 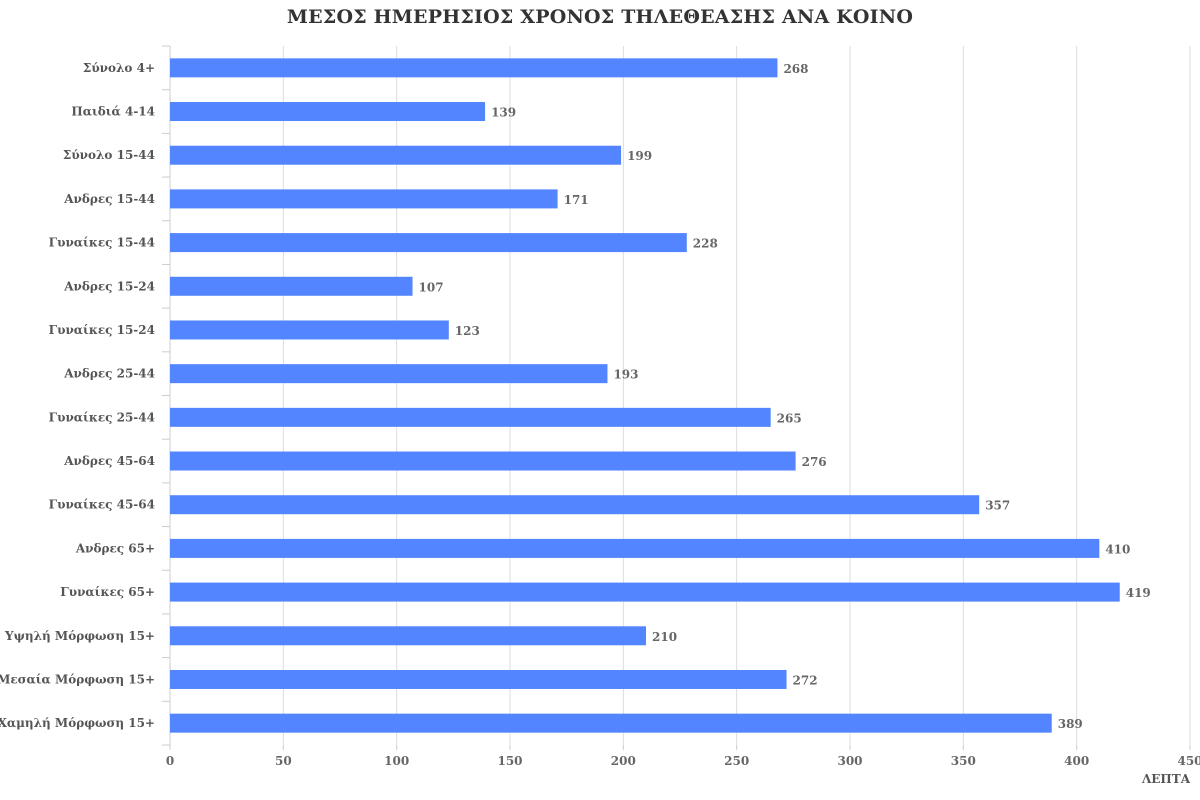 What do you see at coordinates (795, 69) in the screenshot?
I see `bar-value-label: 268` at bounding box center [795, 69].